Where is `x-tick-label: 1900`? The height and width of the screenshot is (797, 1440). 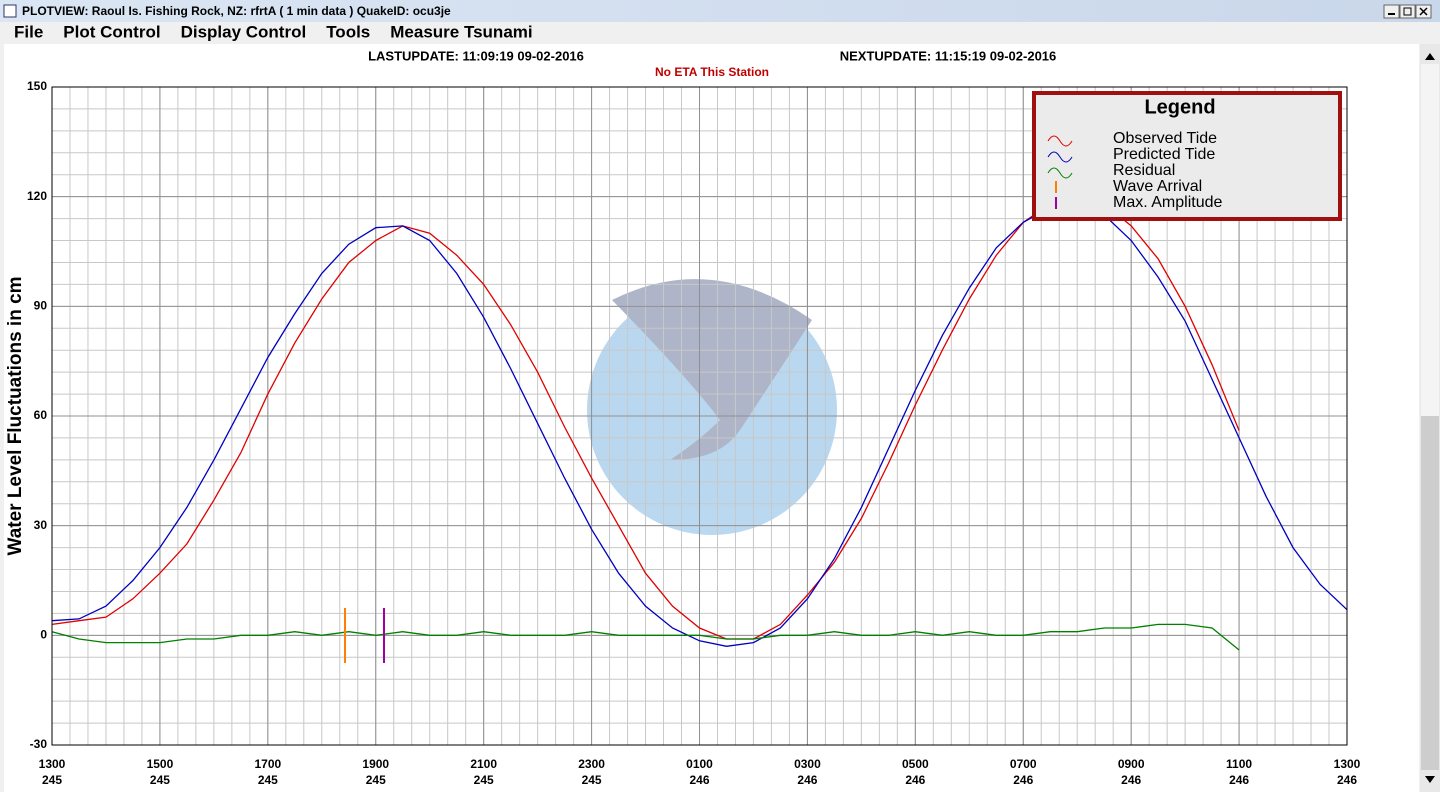
x-tick-label: 1900 is located at coordinates (375, 764).